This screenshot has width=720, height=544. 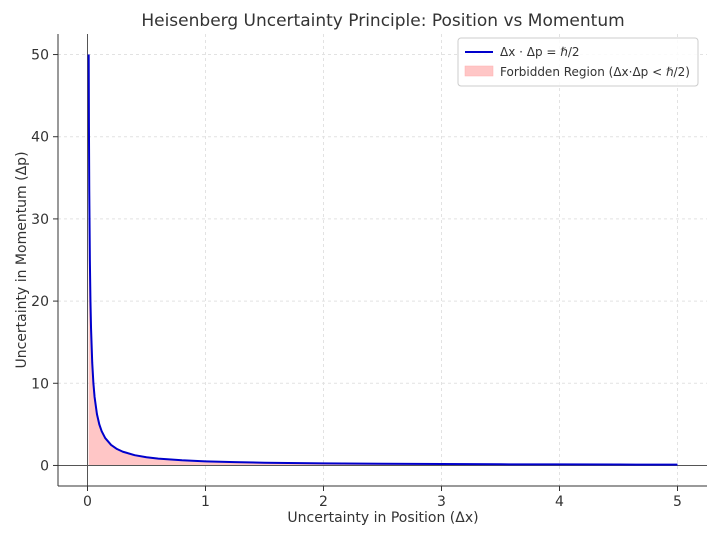 What do you see at coordinates (540, 52) in the screenshot?
I see `legend-label-curve: Δx · Δp = ℏ/2` at bounding box center [540, 52].